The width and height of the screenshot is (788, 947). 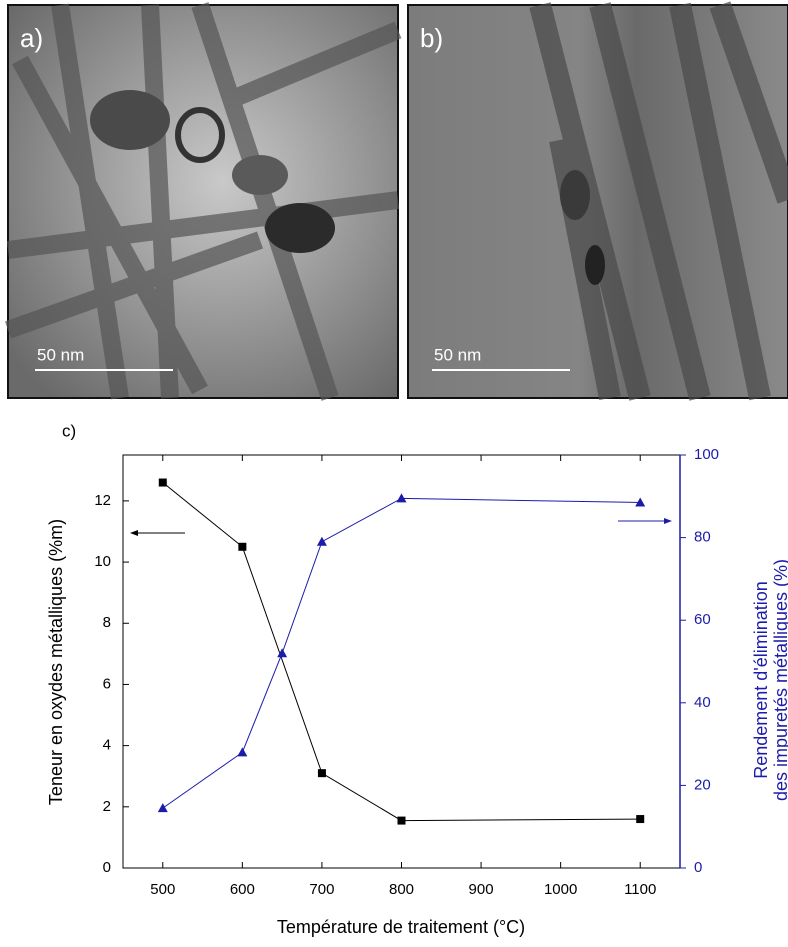 I want to click on x-tick-label: 1000, so click(x=560, y=889).